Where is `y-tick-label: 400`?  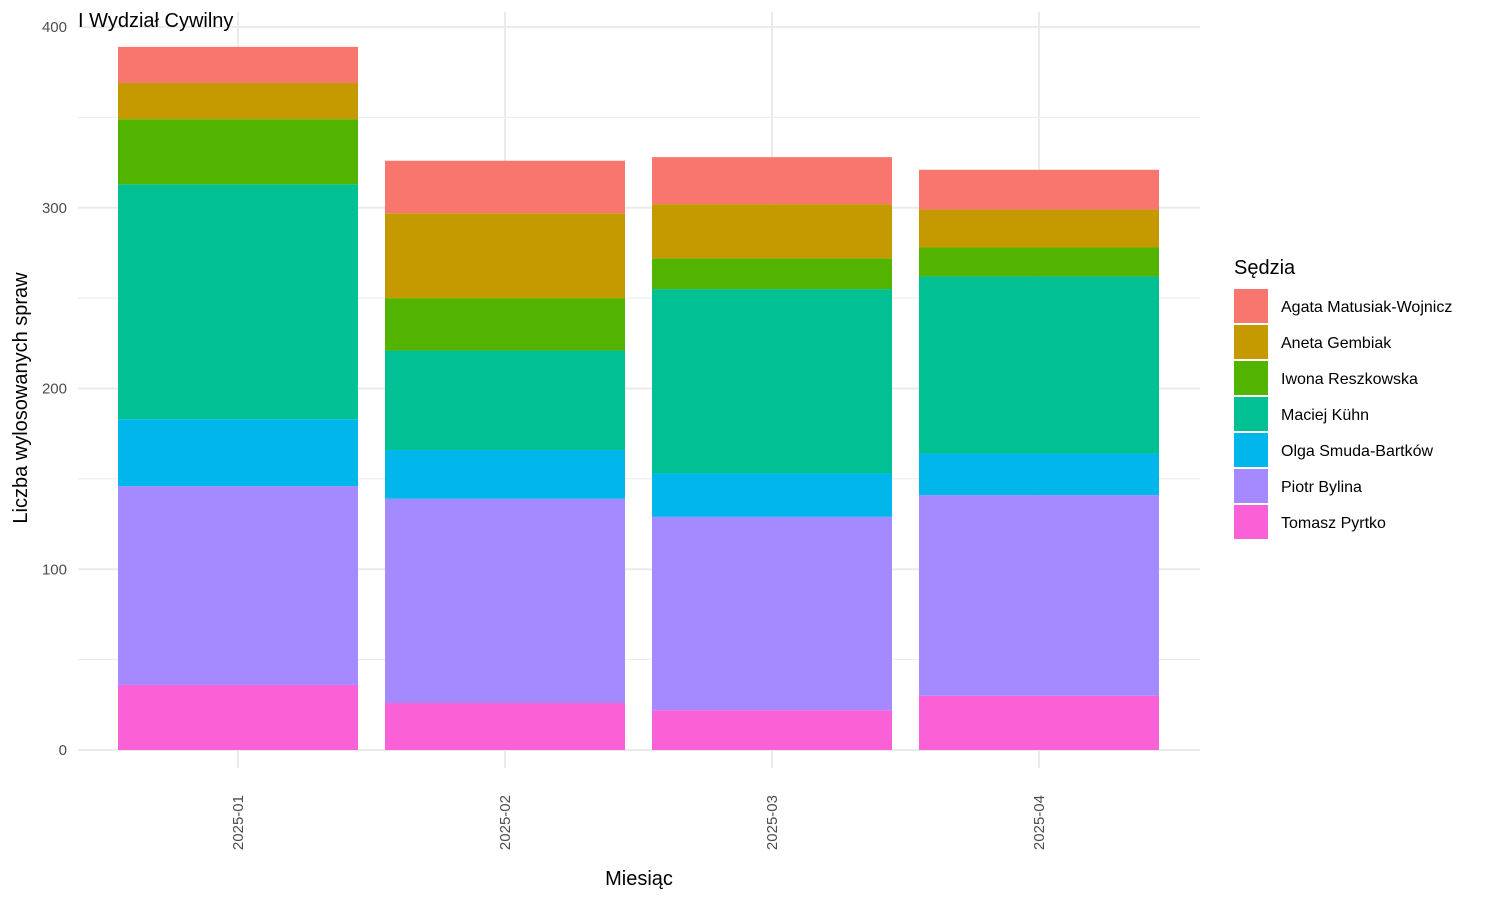 y-tick-label: 400 is located at coordinates (54, 27).